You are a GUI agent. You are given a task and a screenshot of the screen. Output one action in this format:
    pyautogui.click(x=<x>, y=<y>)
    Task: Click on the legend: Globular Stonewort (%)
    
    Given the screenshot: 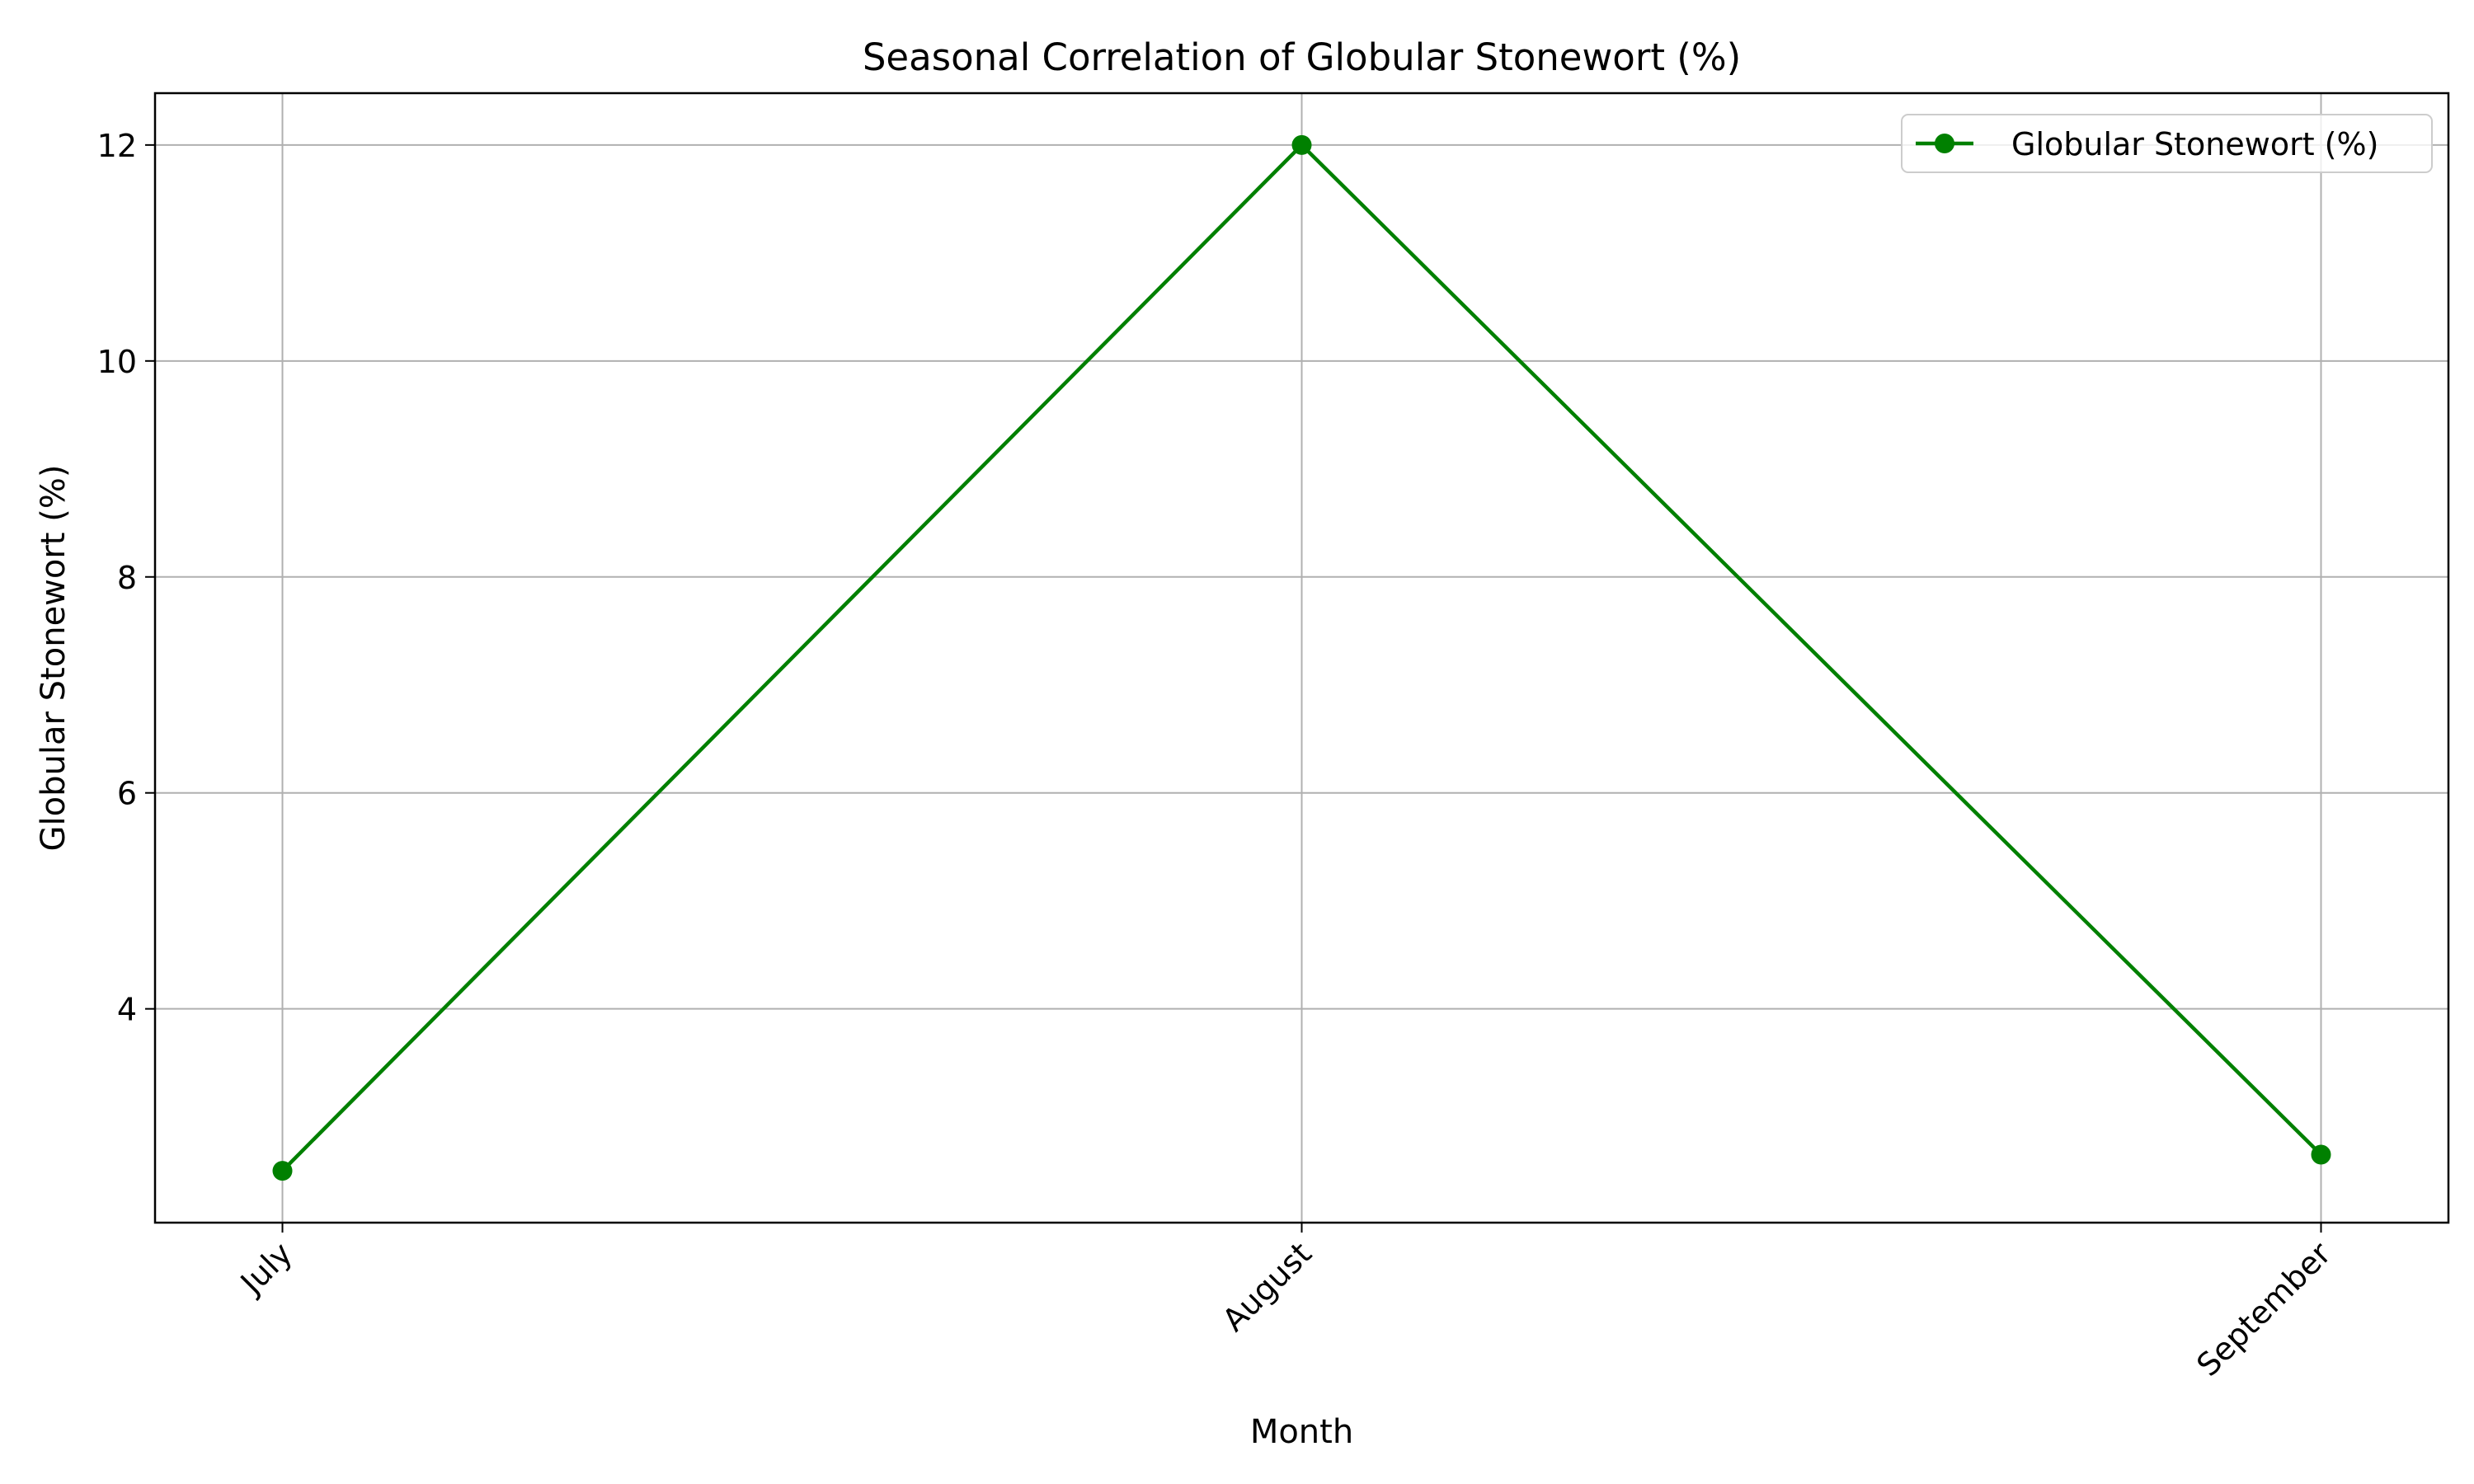 What is the action you would take?
    pyautogui.click(x=2167, y=143)
    